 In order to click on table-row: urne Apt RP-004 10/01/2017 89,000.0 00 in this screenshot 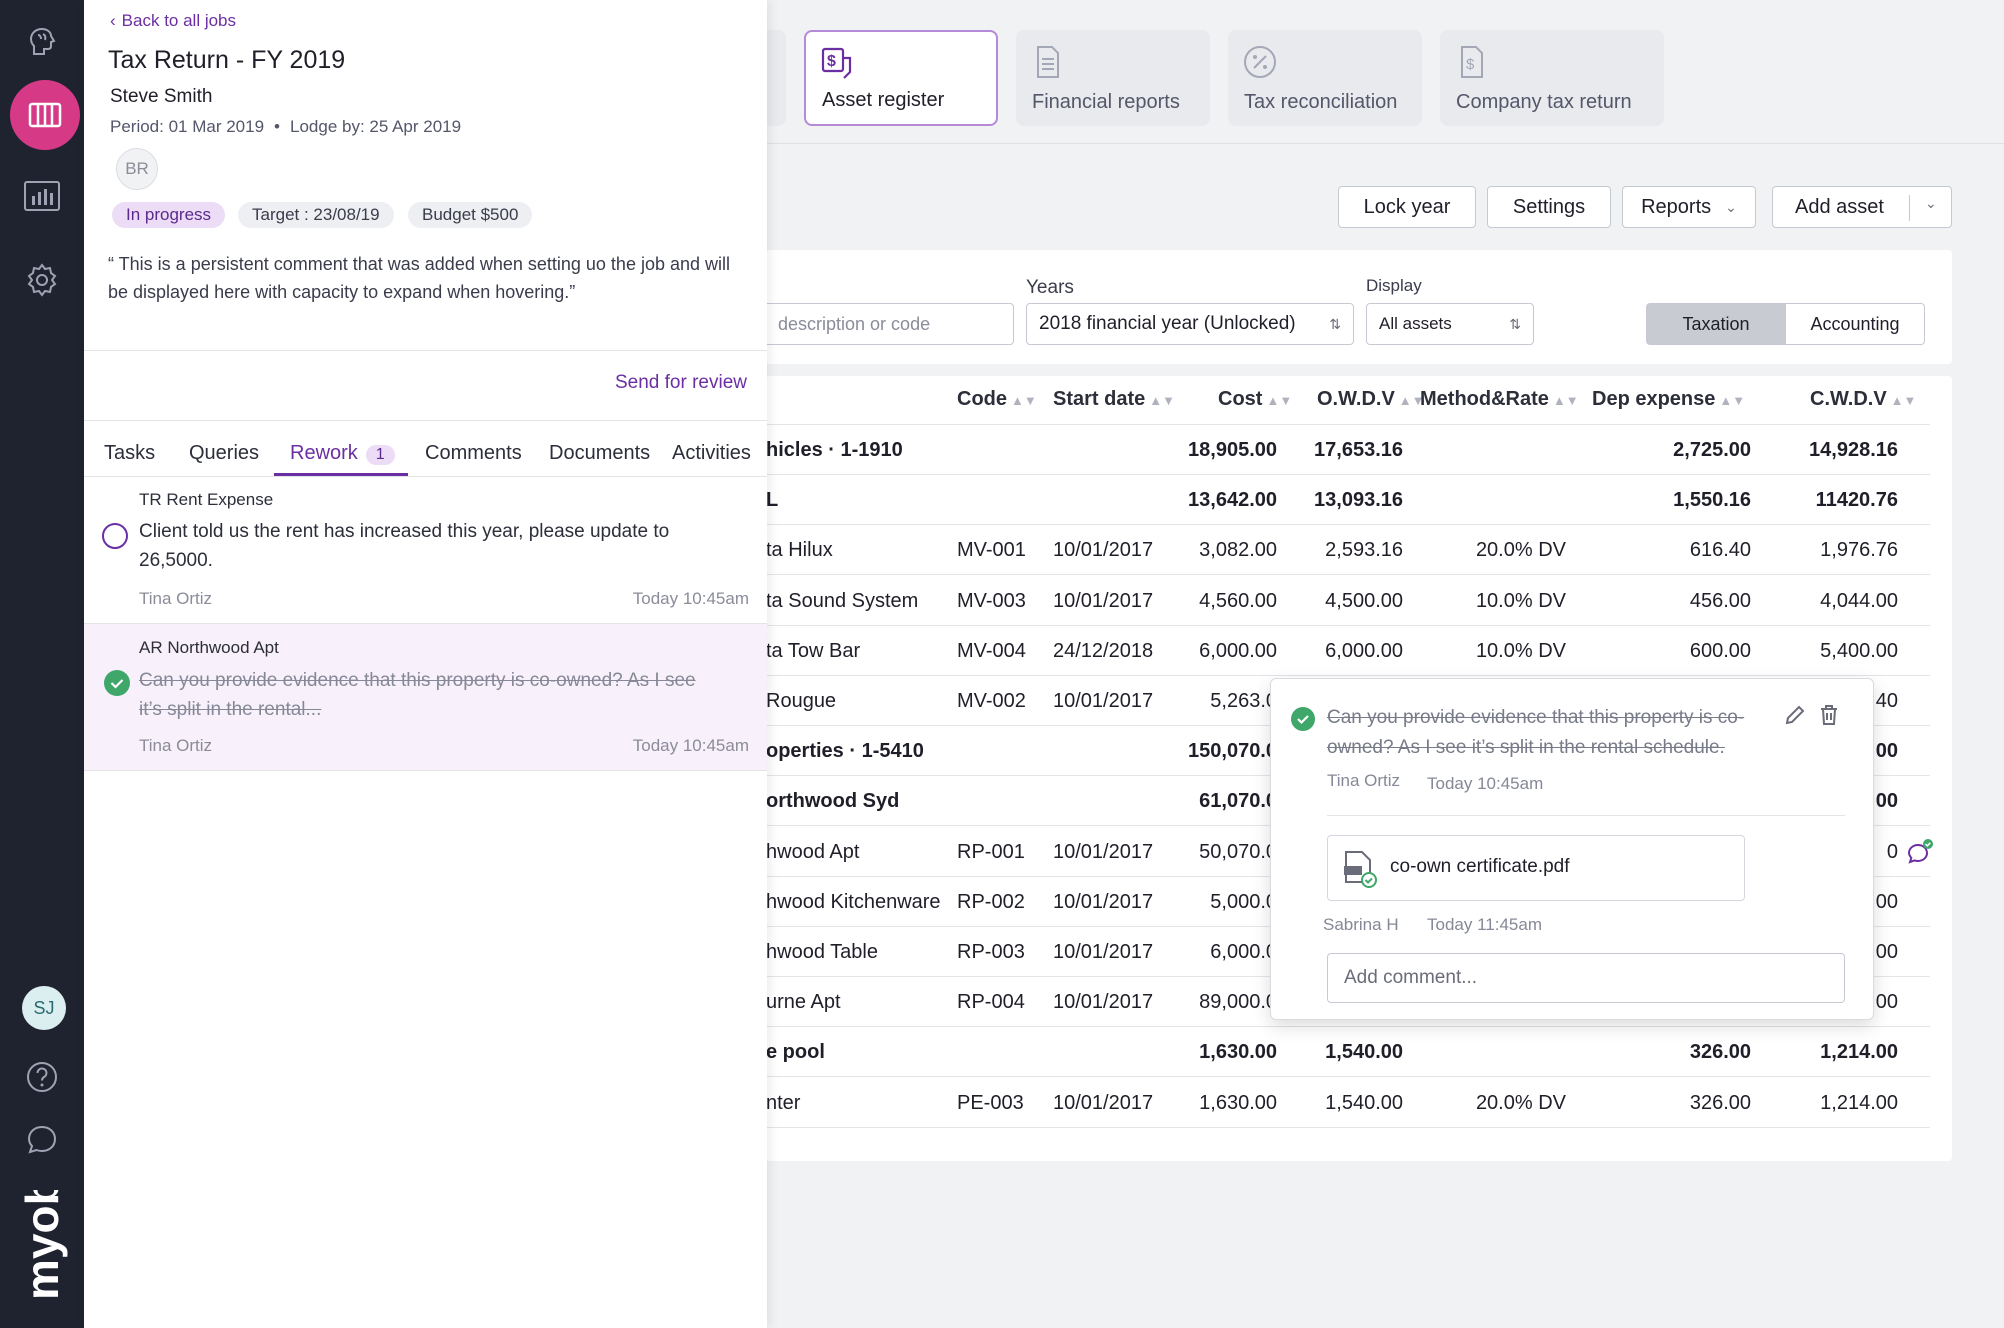, I will do `click(1348, 1002)`.